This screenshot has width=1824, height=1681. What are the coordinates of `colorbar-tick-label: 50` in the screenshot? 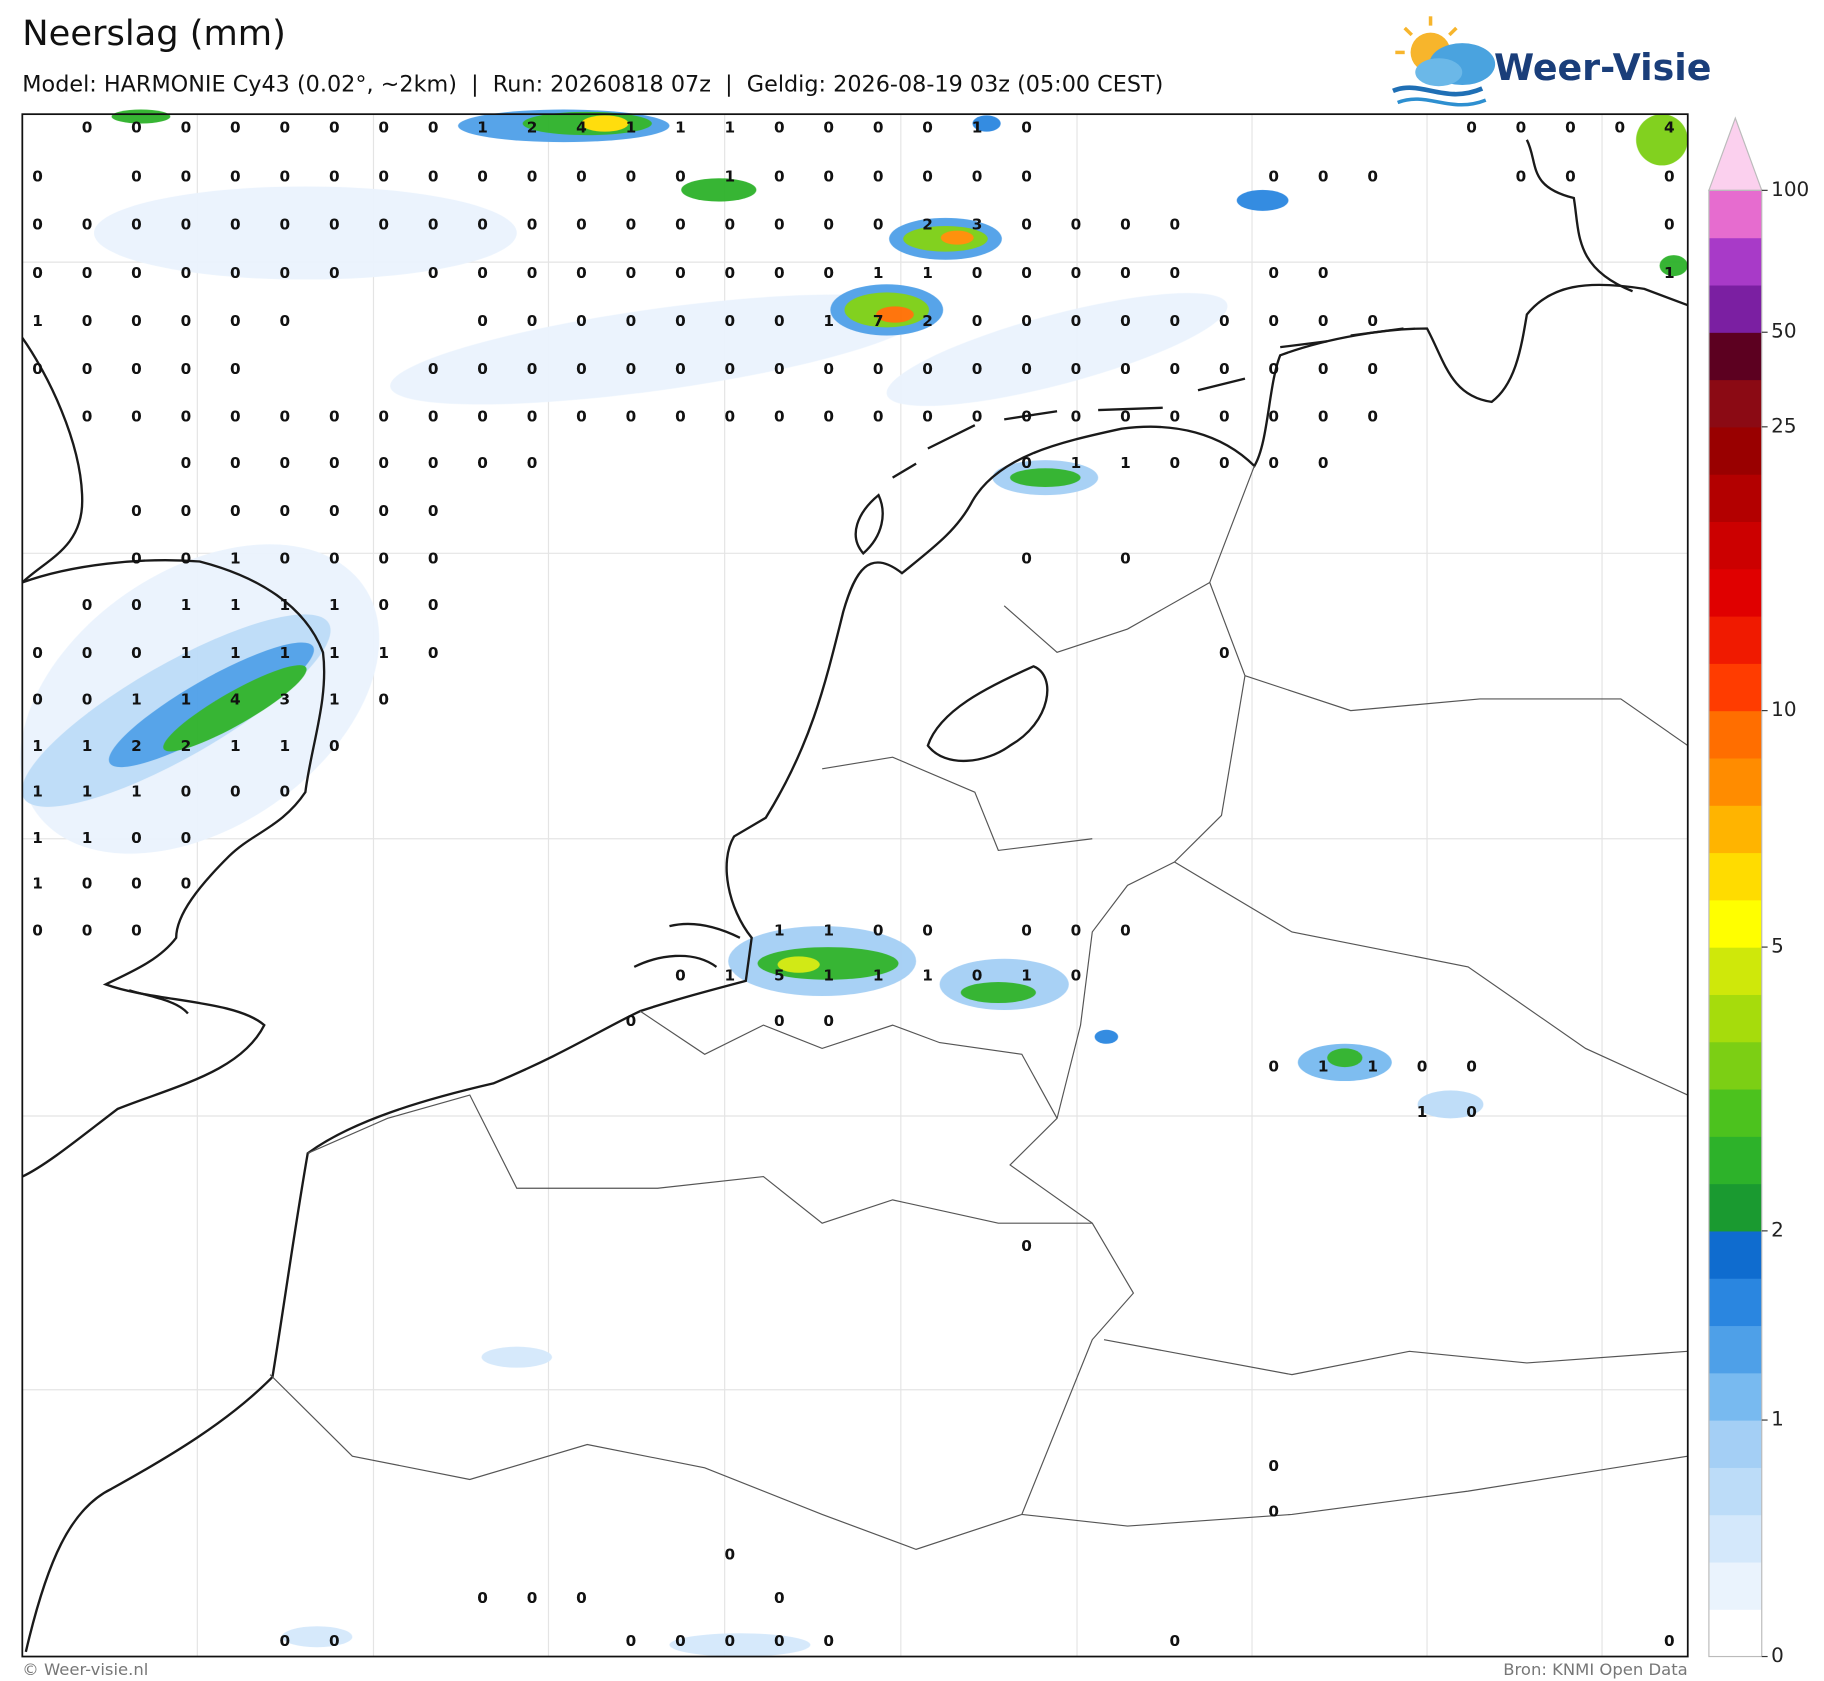 It's located at (1783, 331).